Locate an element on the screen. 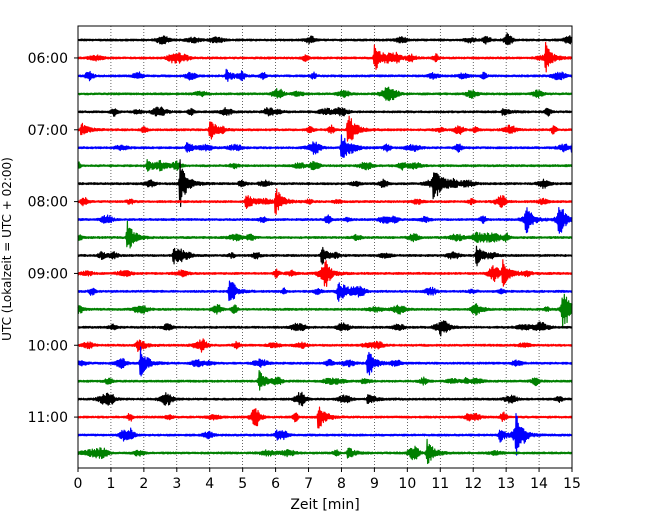 Image resolution: width=650 pixels, height=520 pixels. x-tick-label: 8 is located at coordinates (341, 484).